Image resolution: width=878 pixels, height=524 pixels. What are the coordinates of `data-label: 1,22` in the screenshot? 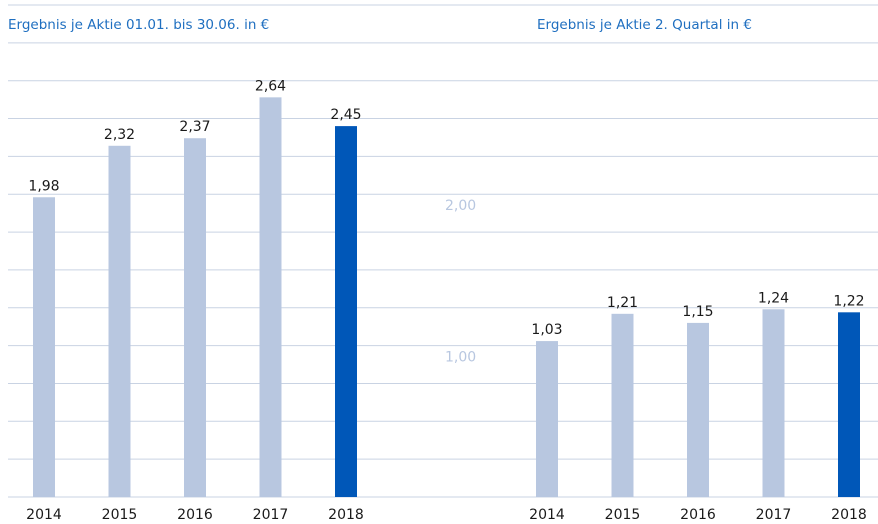 It's located at (848, 301).